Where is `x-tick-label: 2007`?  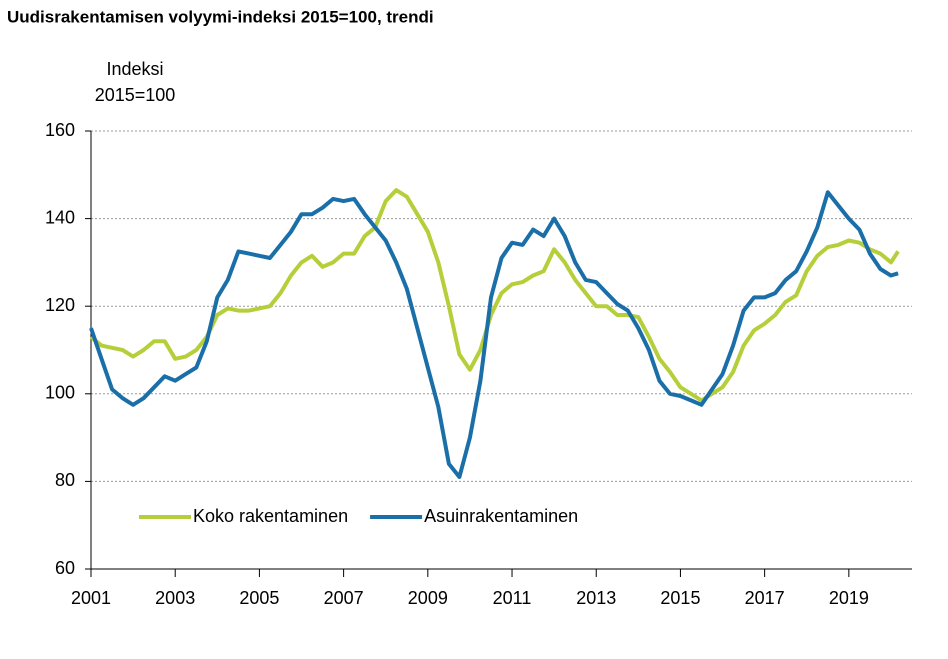 x-tick-label: 2007 is located at coordinates (344, 598).